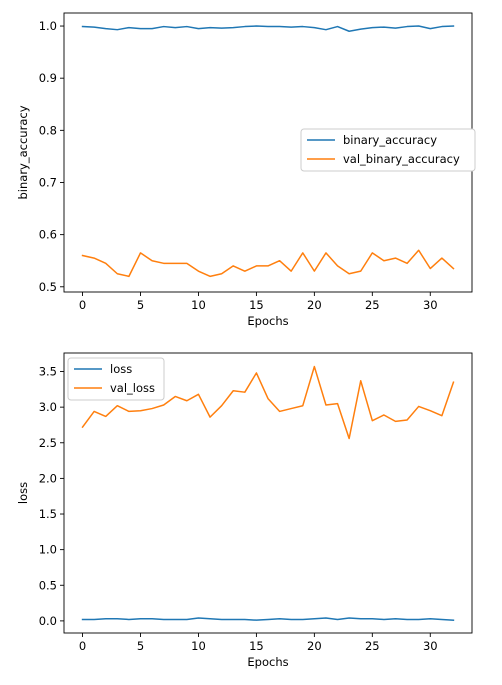  Describe the element at coordinates (48, 621) in the screenshot. I see `y-tick-label: 0.0` at that location.